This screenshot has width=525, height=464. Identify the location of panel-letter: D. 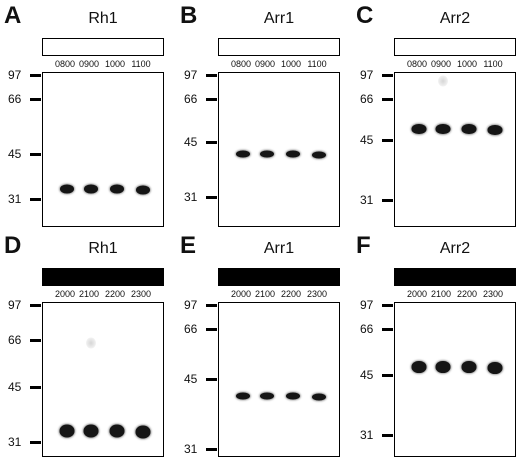
(13, 245).